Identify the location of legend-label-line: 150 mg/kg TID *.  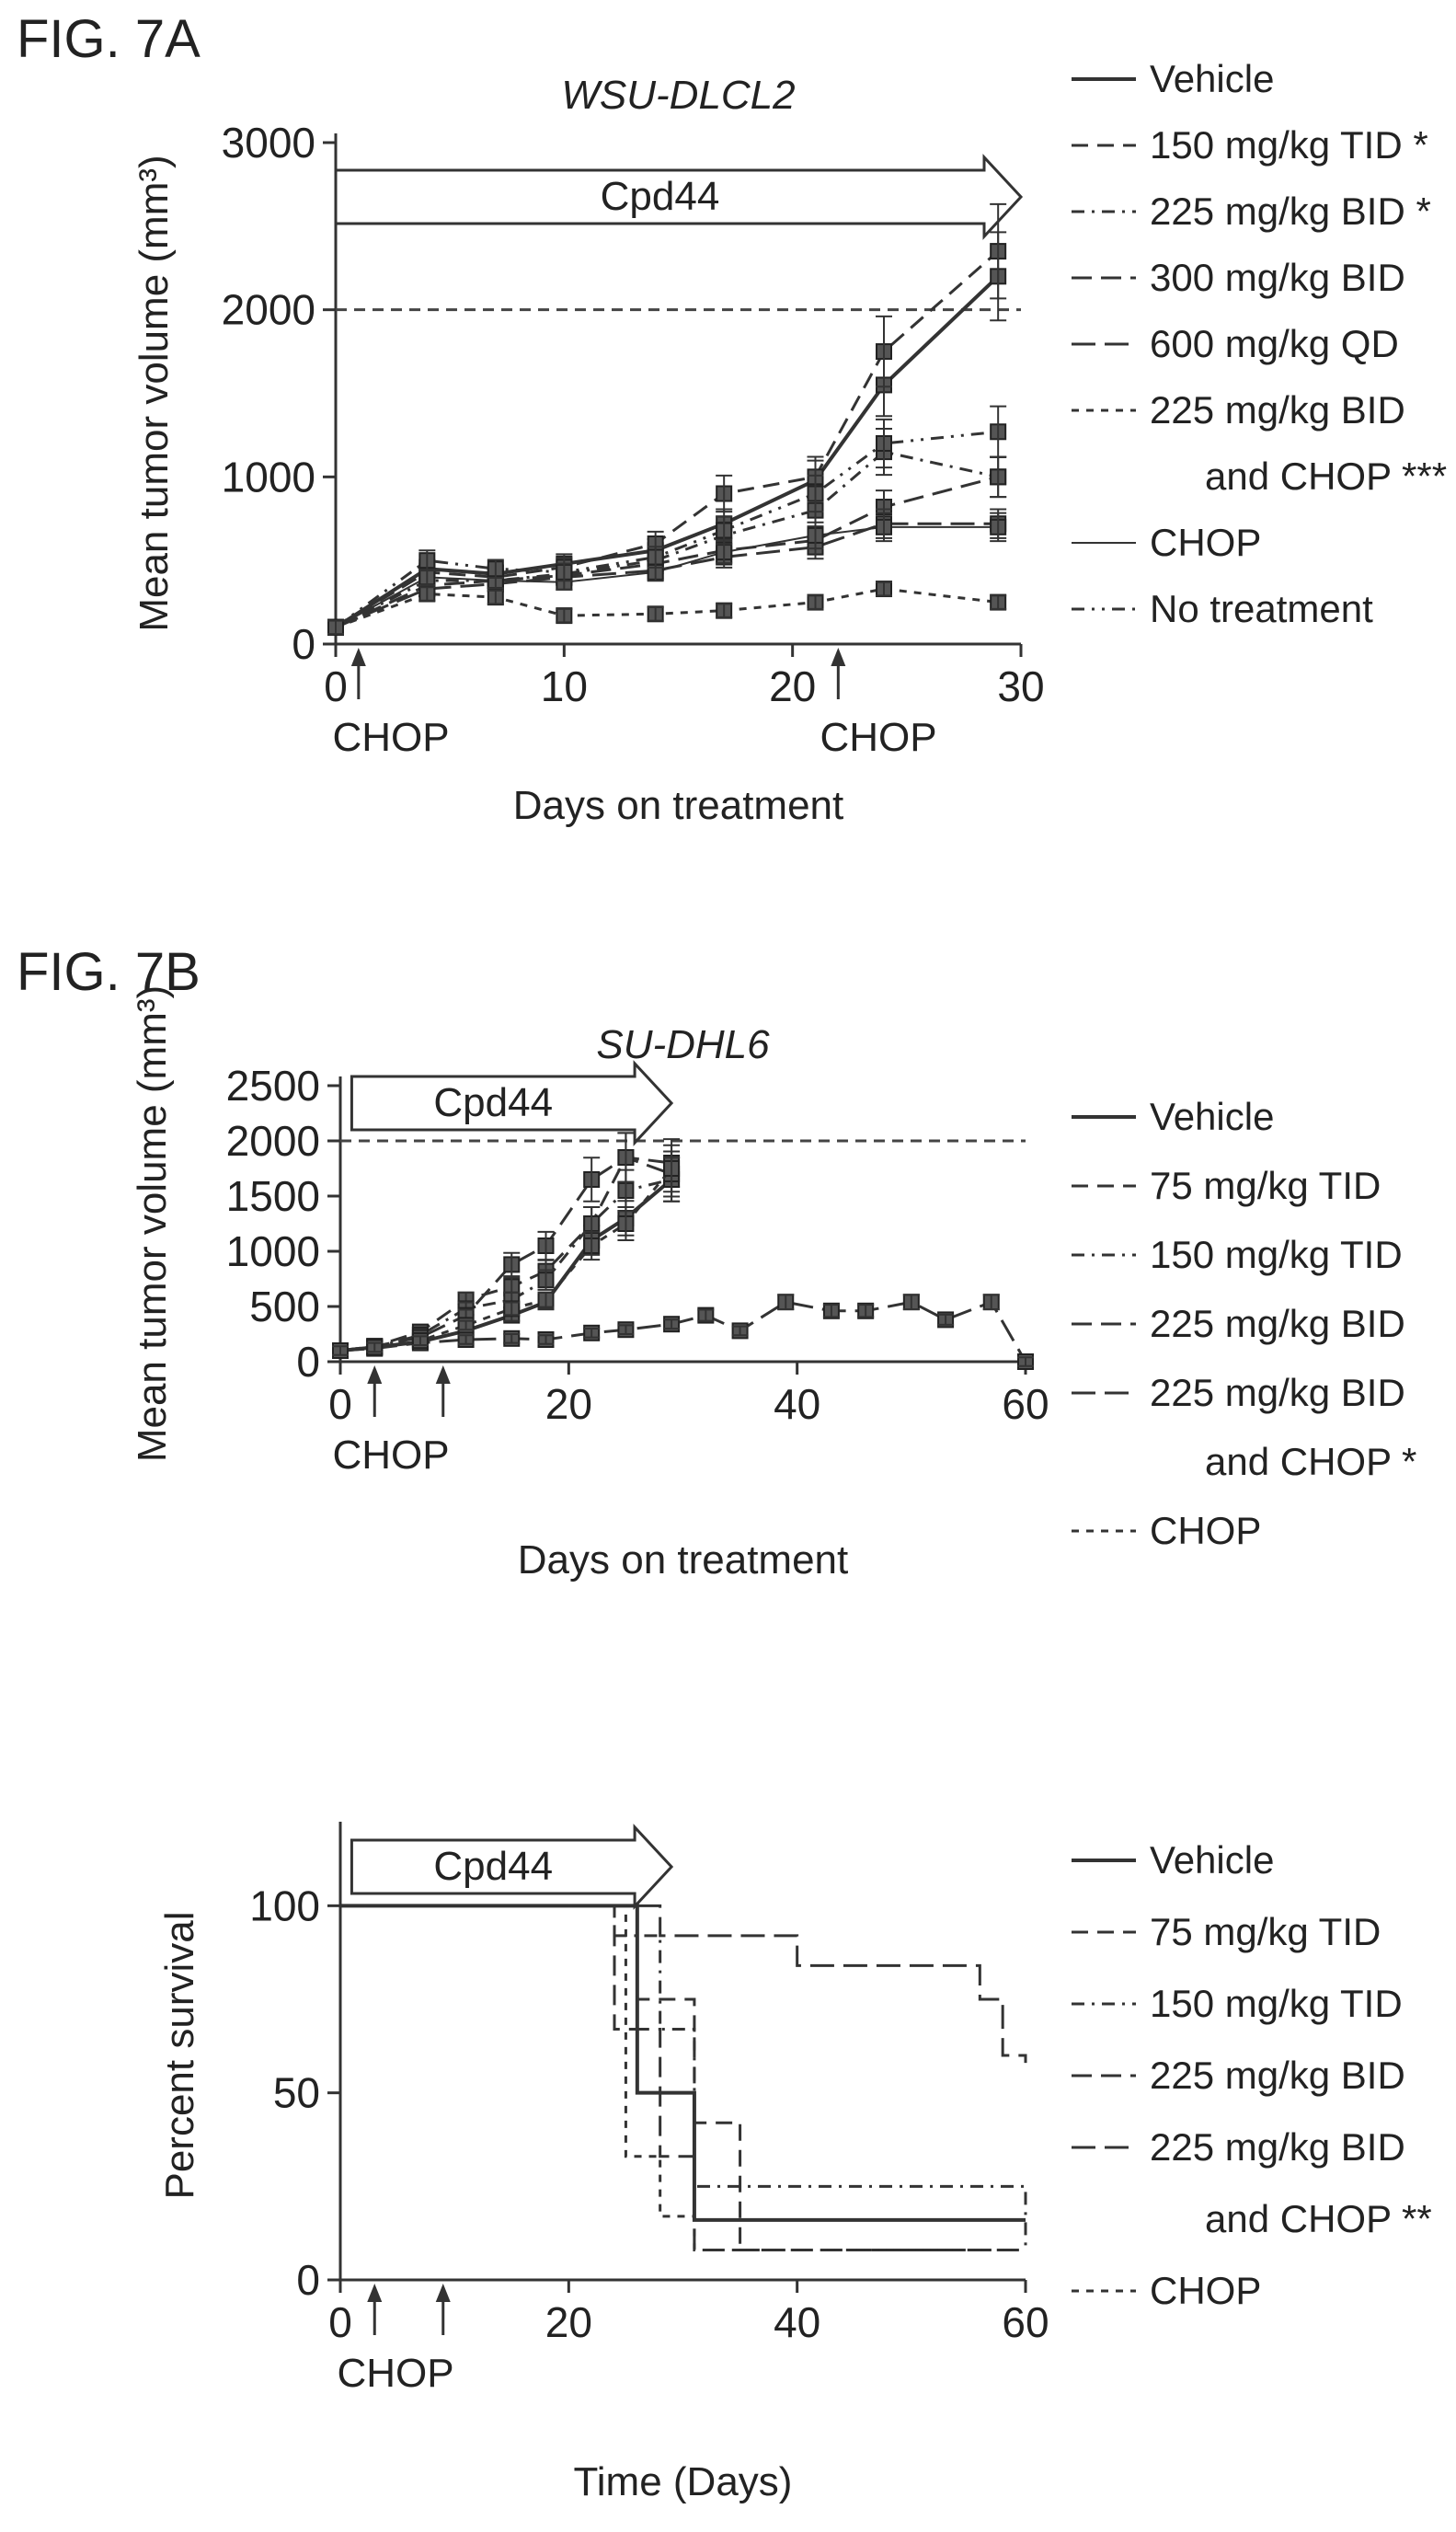
(1289, 145).